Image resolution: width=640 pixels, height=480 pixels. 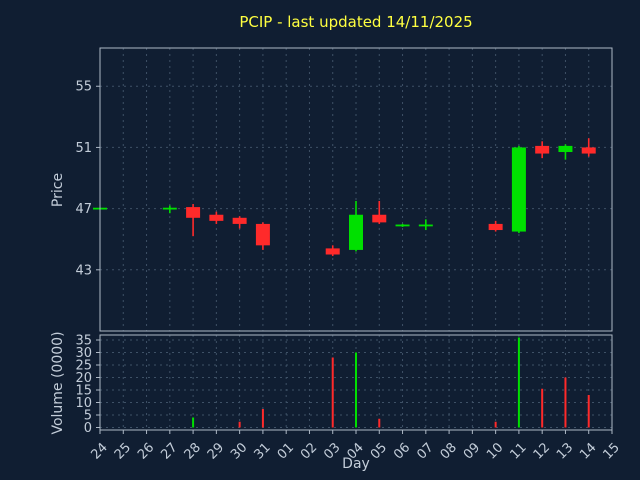 I want to click on x-tick-label: 26, so click(x=146, y=451).